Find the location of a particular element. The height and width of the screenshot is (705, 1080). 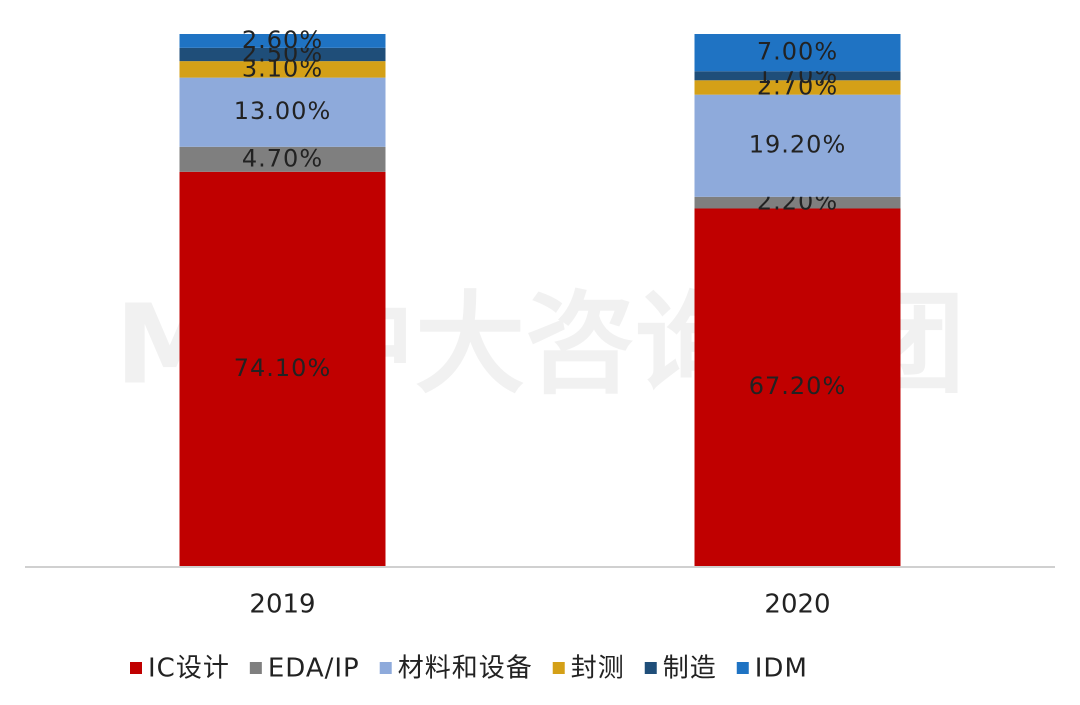

legend-label: EDA/IP is located at coordinates (314, 669).